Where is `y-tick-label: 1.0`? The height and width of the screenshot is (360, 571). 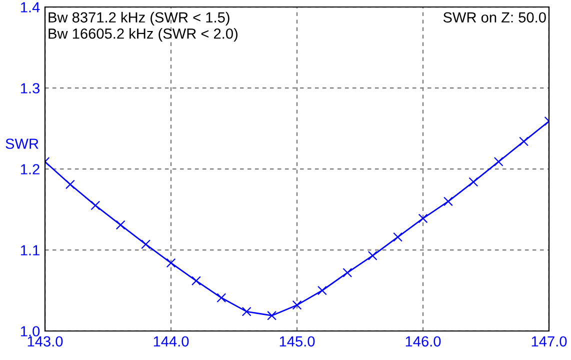
y-tick-label: 1.0 is located at coordinates (30, 331).